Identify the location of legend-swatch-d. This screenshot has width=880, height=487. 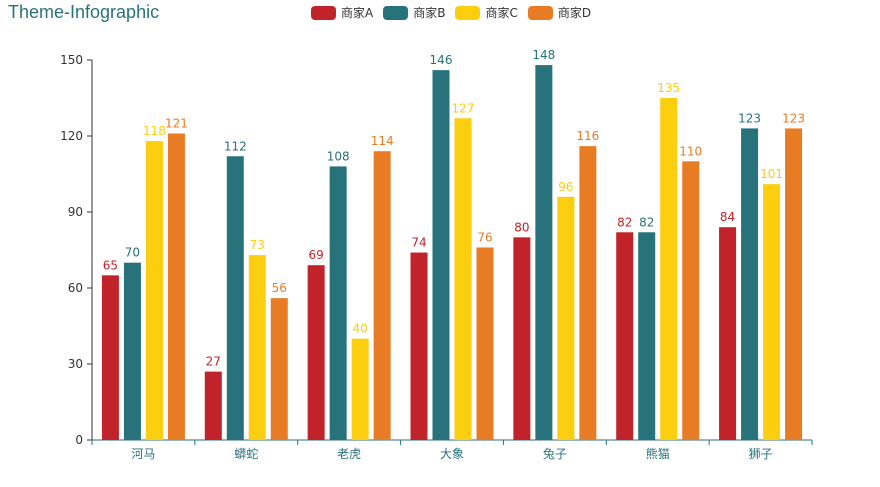
(540, 12).